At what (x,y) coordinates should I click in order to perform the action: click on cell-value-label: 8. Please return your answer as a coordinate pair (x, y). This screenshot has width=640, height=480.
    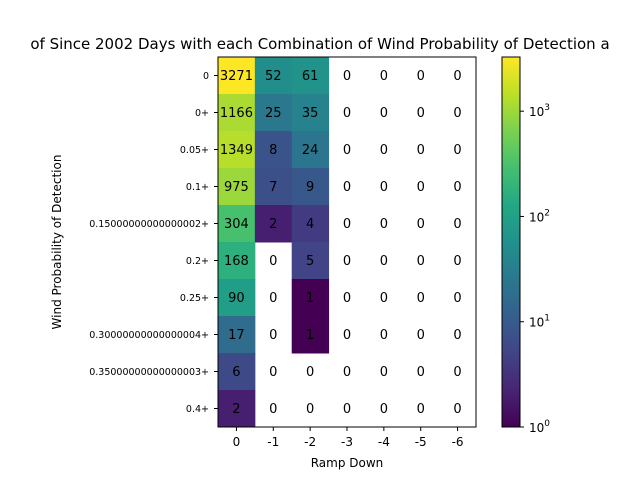
    Looking at the image, I should click on (273, 150).